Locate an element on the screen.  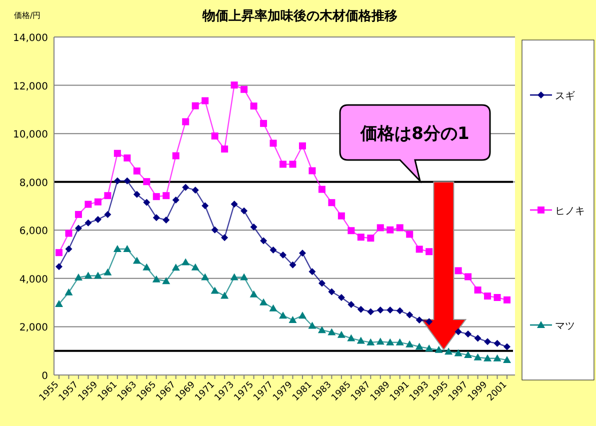
legend-label: スギ is located at coordinates (565, 96).